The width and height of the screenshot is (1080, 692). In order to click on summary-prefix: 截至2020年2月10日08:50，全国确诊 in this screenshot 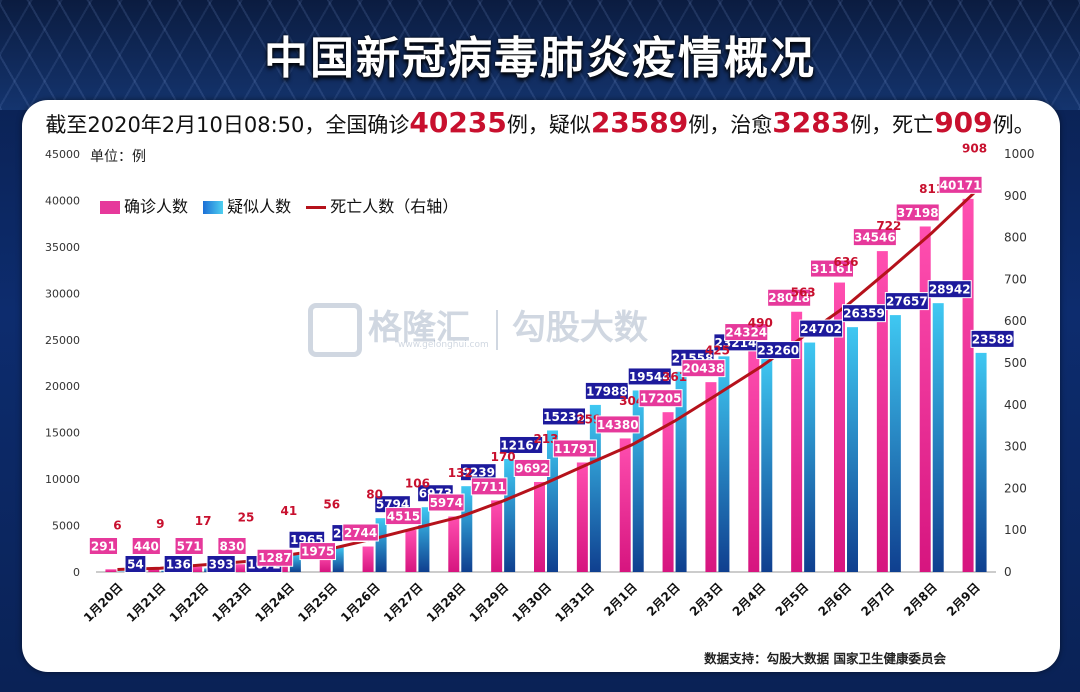, I will do `click(227, 125)`.